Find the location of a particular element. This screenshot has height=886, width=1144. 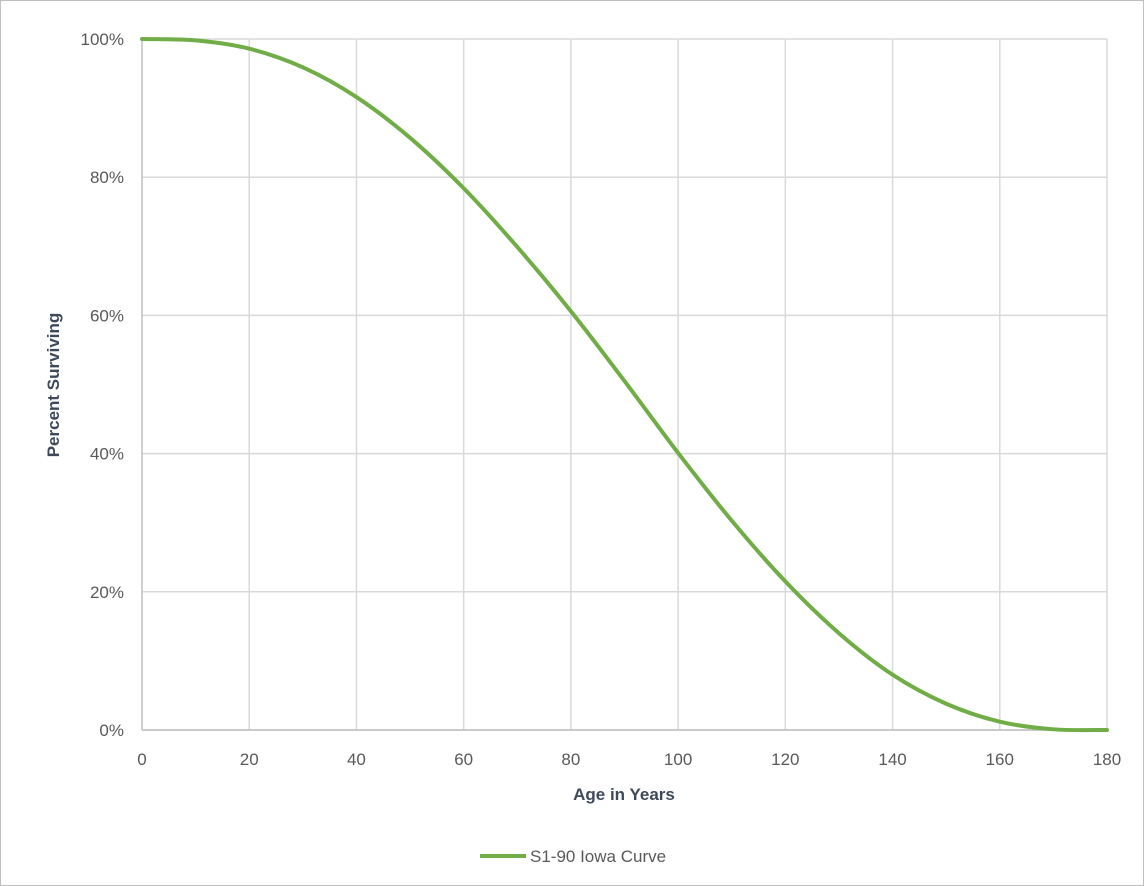

x-tick-label: 100 is located at coordinates (678, 759).